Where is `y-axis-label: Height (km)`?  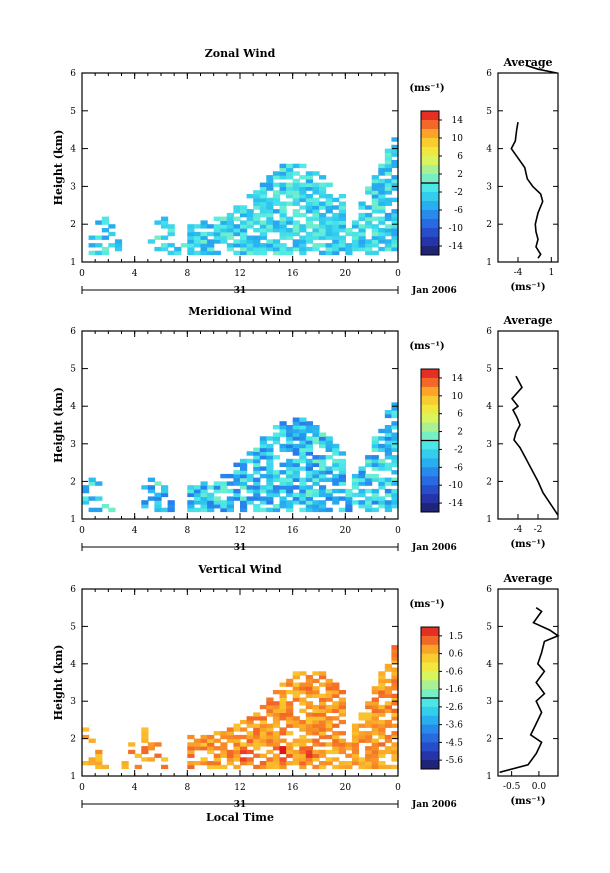 y-axis-label: Height (km) is located at coordinates (58, 683).